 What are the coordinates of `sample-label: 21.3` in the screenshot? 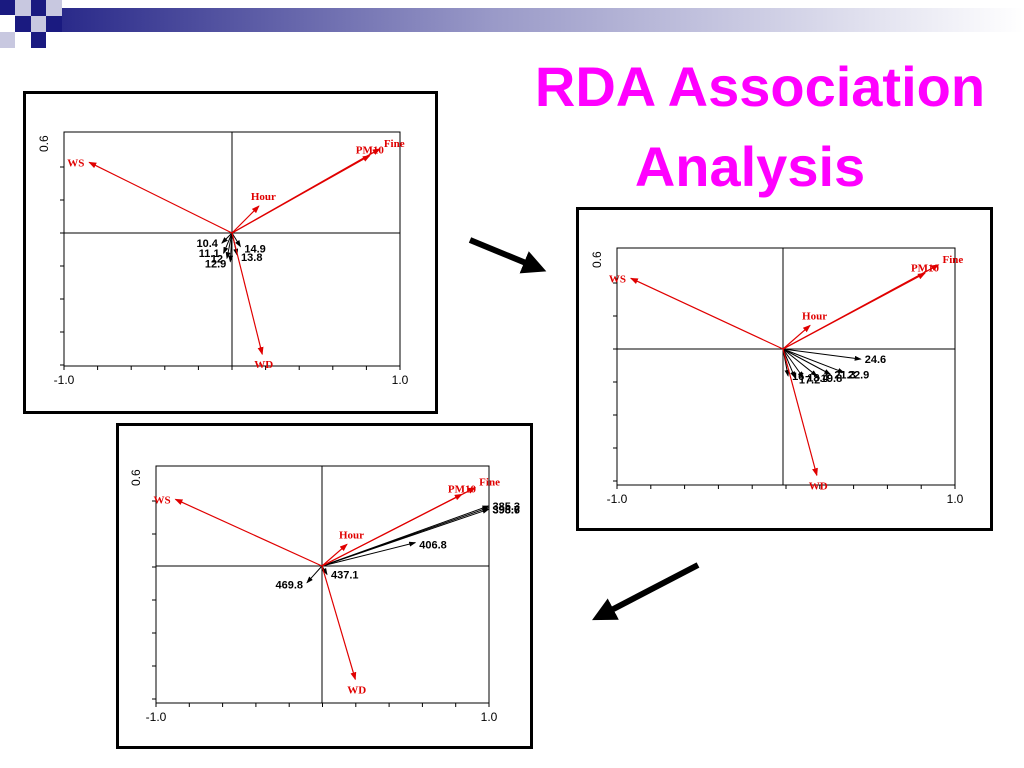 It's located at (844, 375).